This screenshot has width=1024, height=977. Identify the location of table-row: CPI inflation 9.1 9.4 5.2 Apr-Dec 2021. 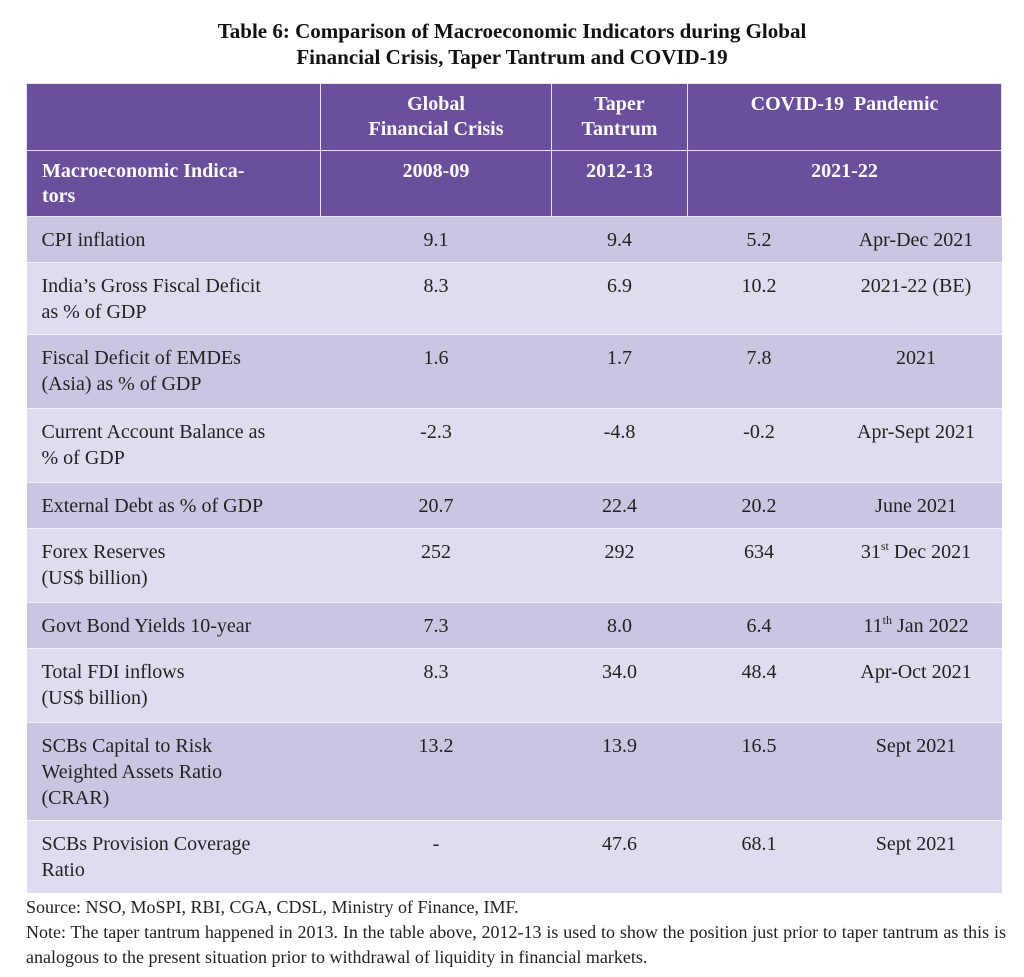
(514, 239).